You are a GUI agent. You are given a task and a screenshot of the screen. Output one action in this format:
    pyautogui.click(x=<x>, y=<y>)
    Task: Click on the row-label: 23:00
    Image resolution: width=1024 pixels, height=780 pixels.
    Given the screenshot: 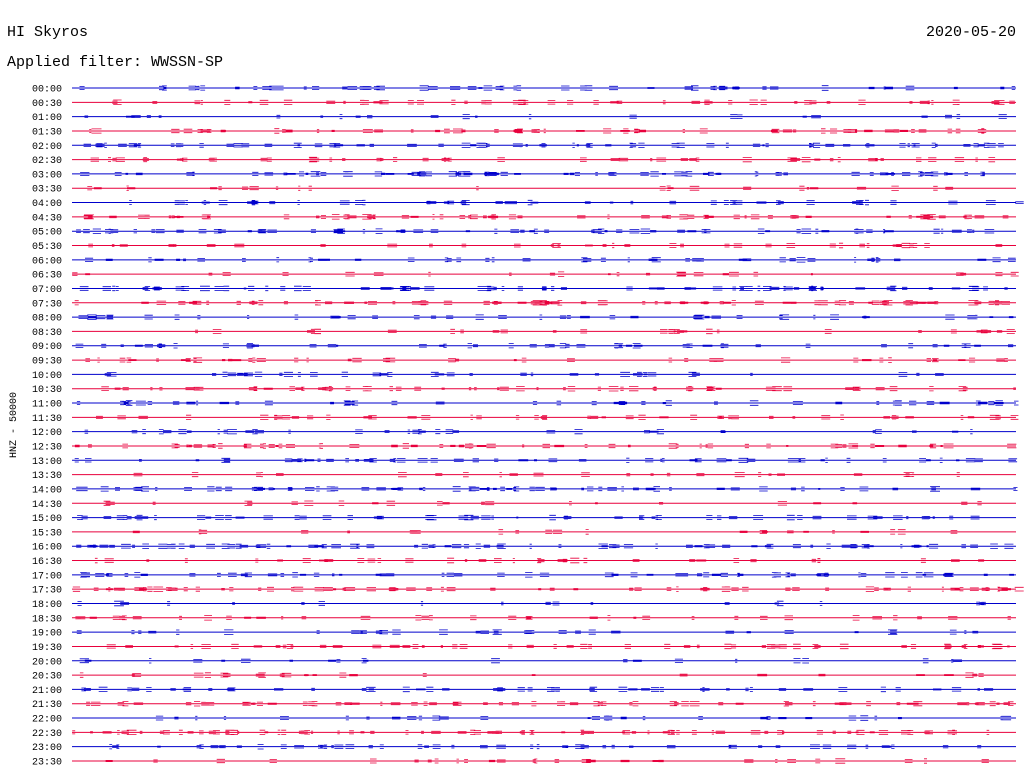 What is the action you would take?
    pyautogui.click(x=47, y=748)
    